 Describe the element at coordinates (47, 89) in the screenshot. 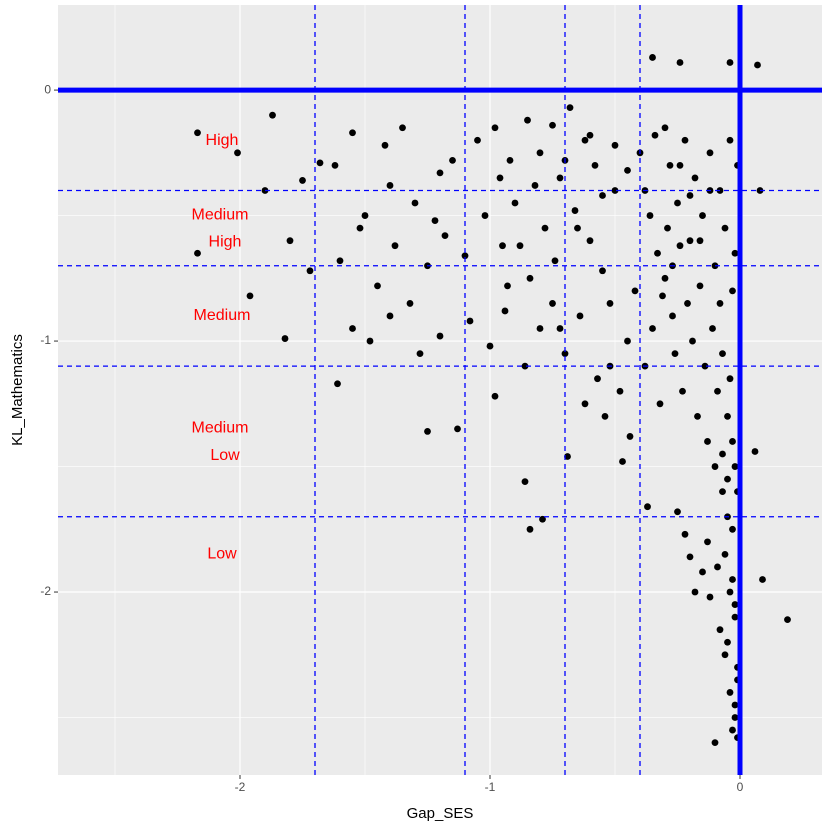

I see `y-tick-label: 0` at that location.